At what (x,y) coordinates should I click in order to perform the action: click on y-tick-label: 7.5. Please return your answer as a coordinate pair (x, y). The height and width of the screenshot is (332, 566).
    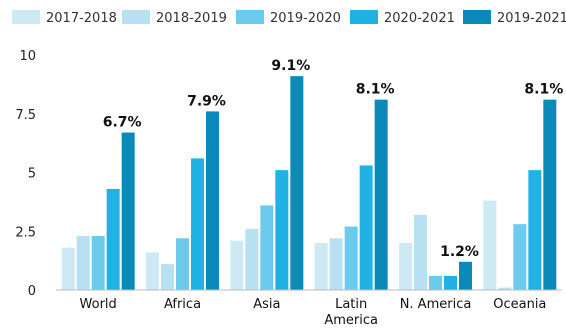
    Looking at the image, I should click on (25, 115).